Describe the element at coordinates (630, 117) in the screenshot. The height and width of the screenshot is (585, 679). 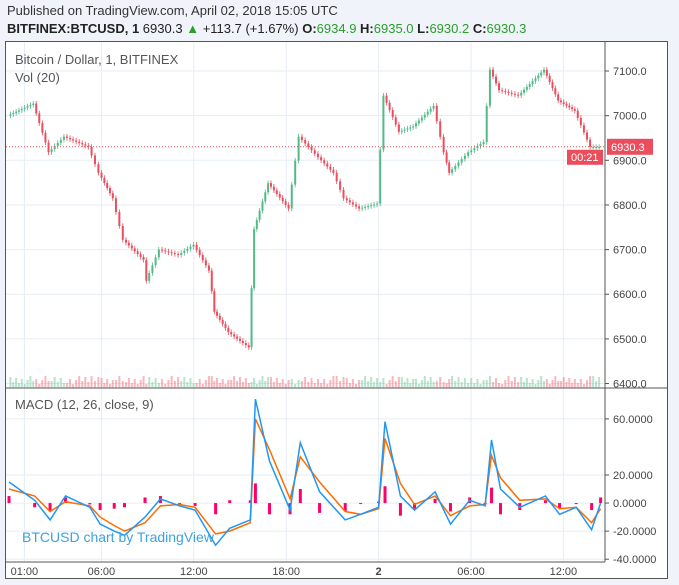
I see `price-tick-label: 7000.0` at that location.